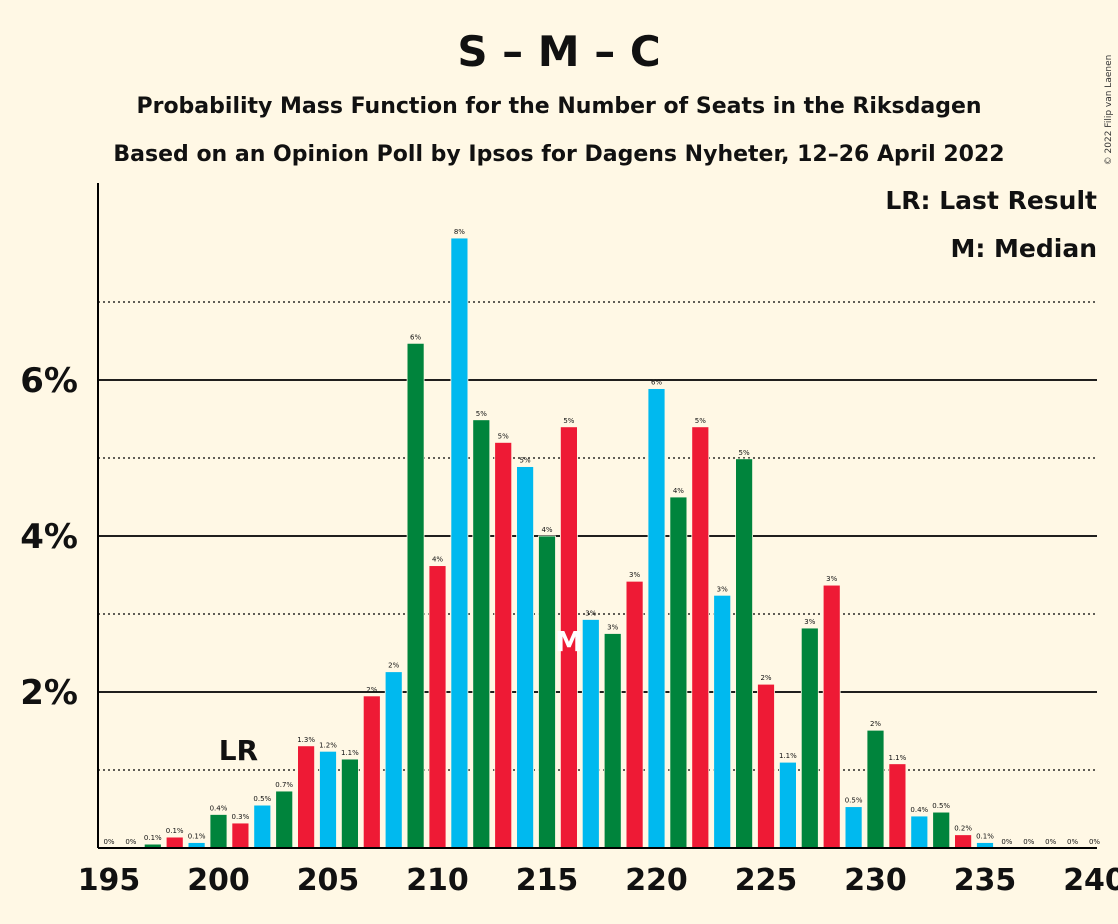 Image resolution: width=1118 pixels, height=924 pixels. I want to click on chart-title: S – M – C, so click(558, 51).